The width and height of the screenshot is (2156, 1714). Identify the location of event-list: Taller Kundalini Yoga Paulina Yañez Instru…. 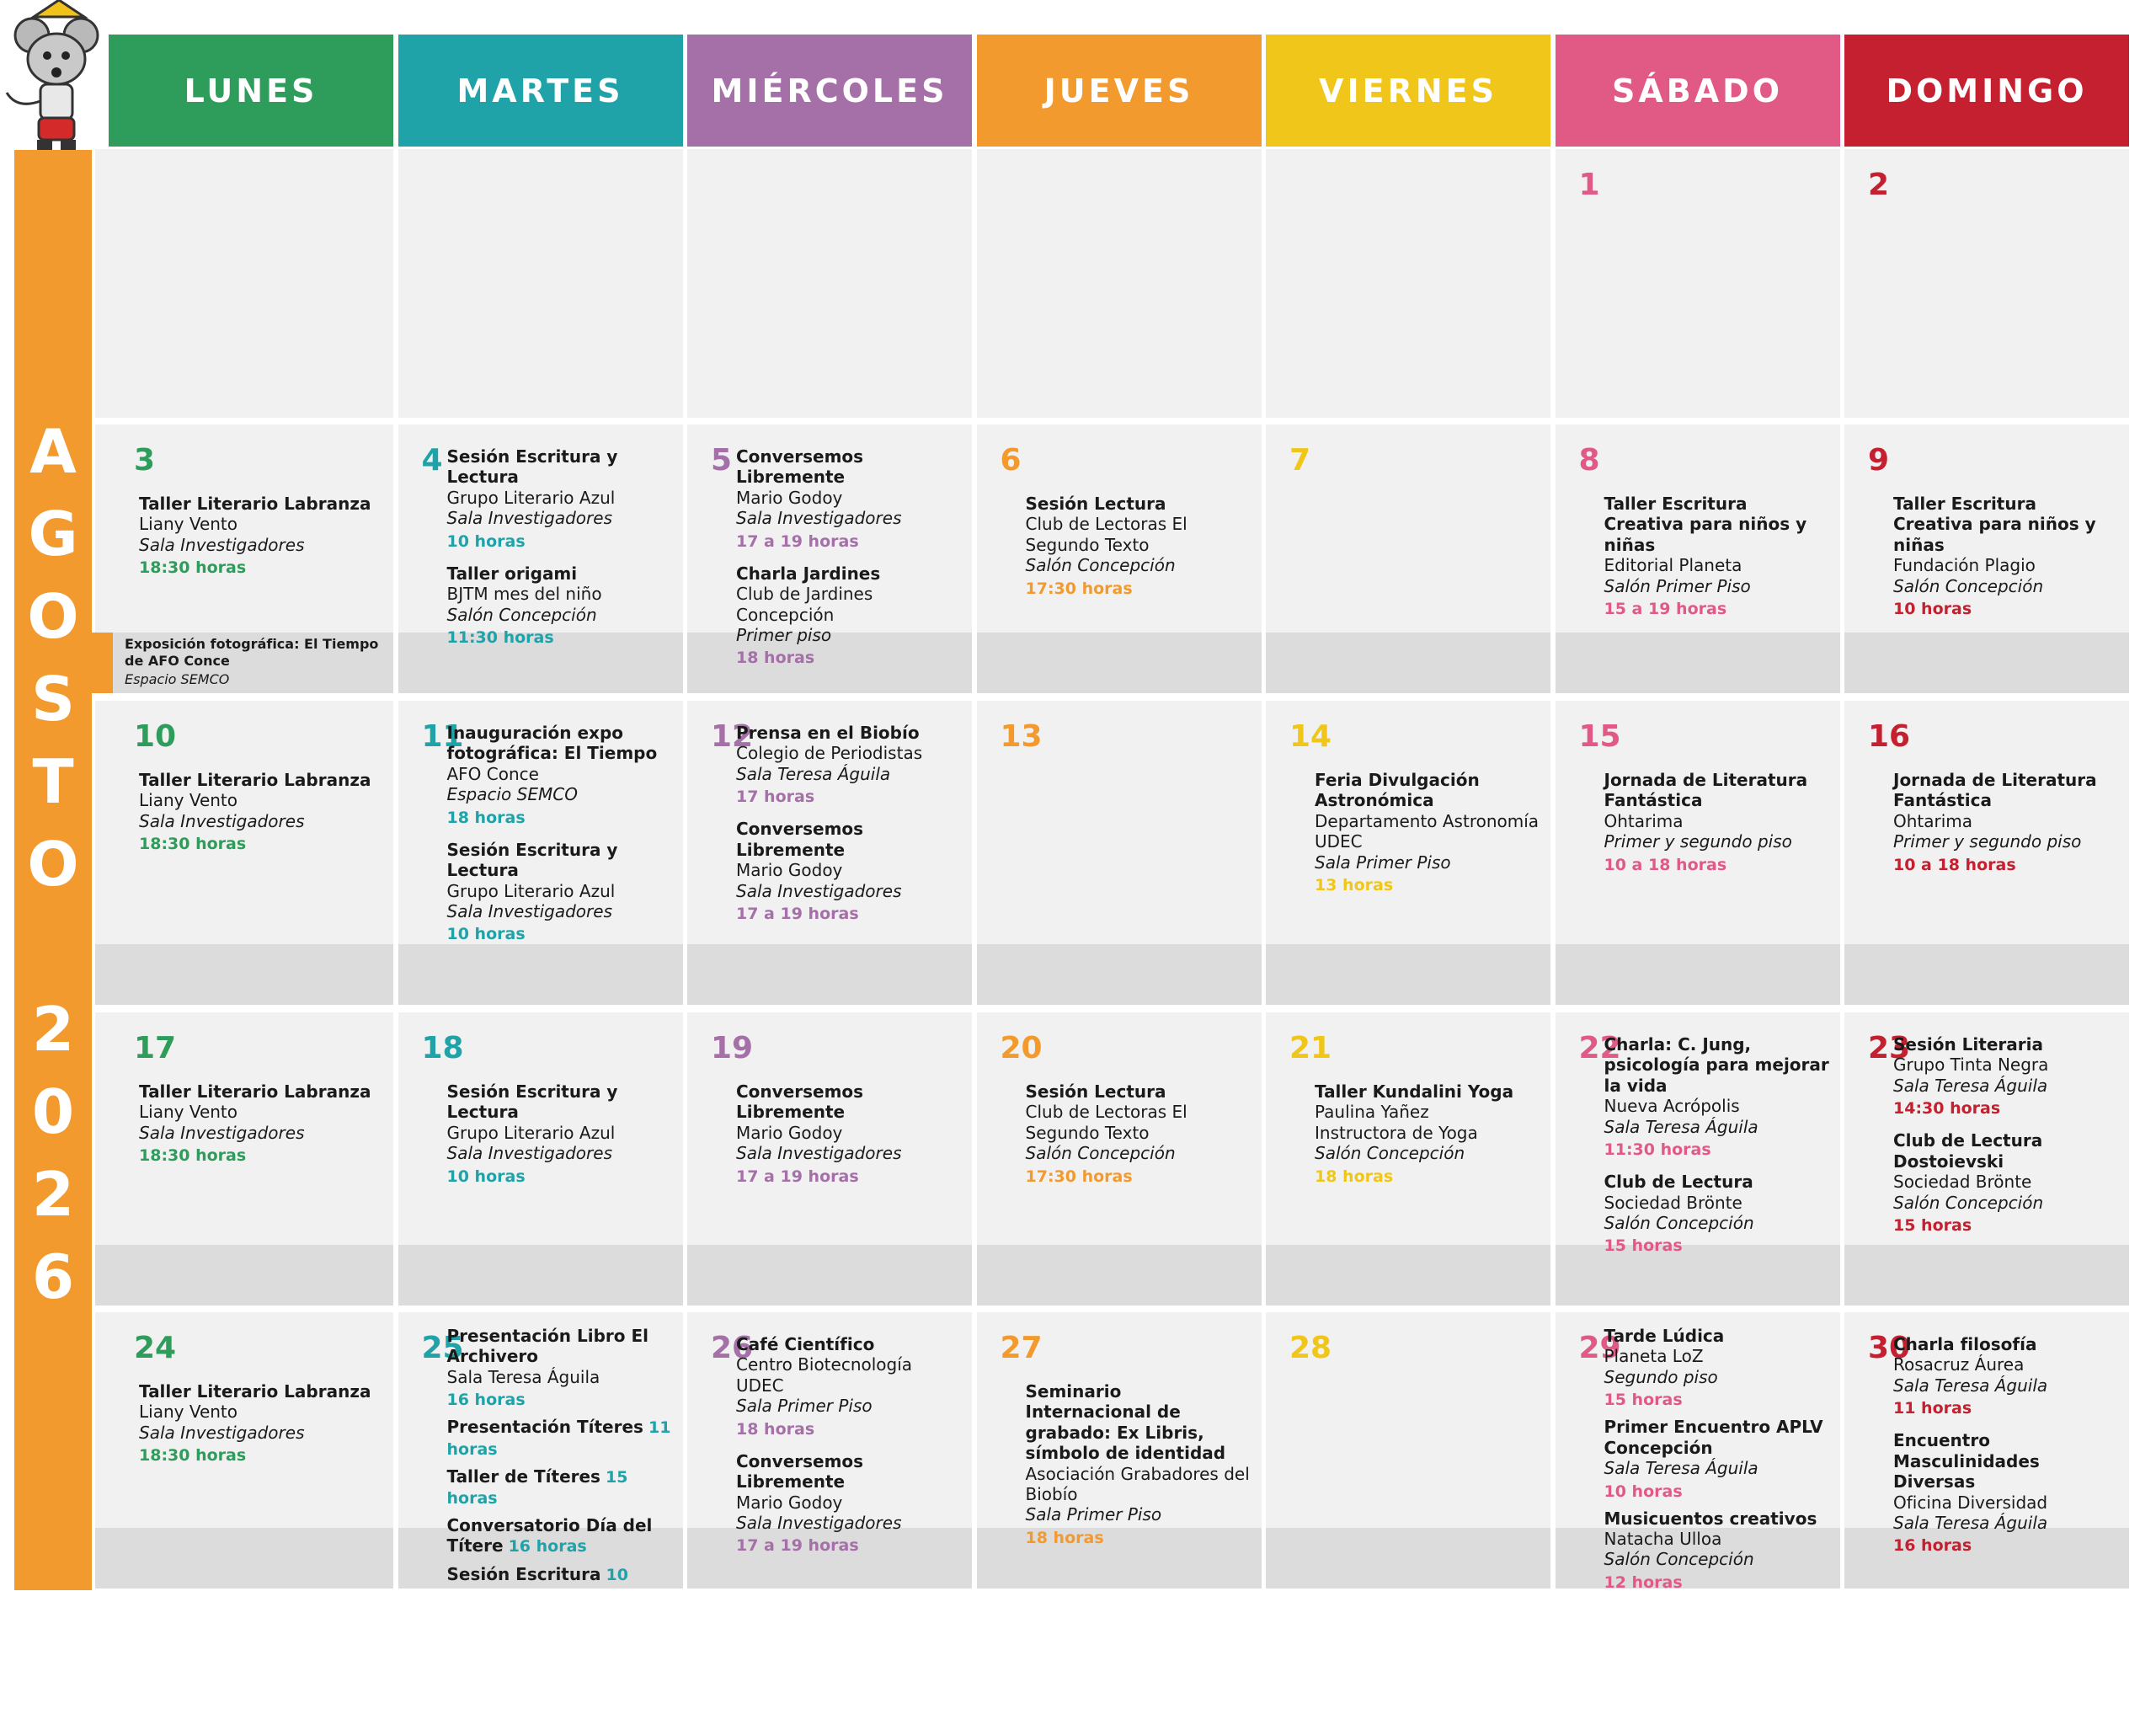
(1428, 1140).